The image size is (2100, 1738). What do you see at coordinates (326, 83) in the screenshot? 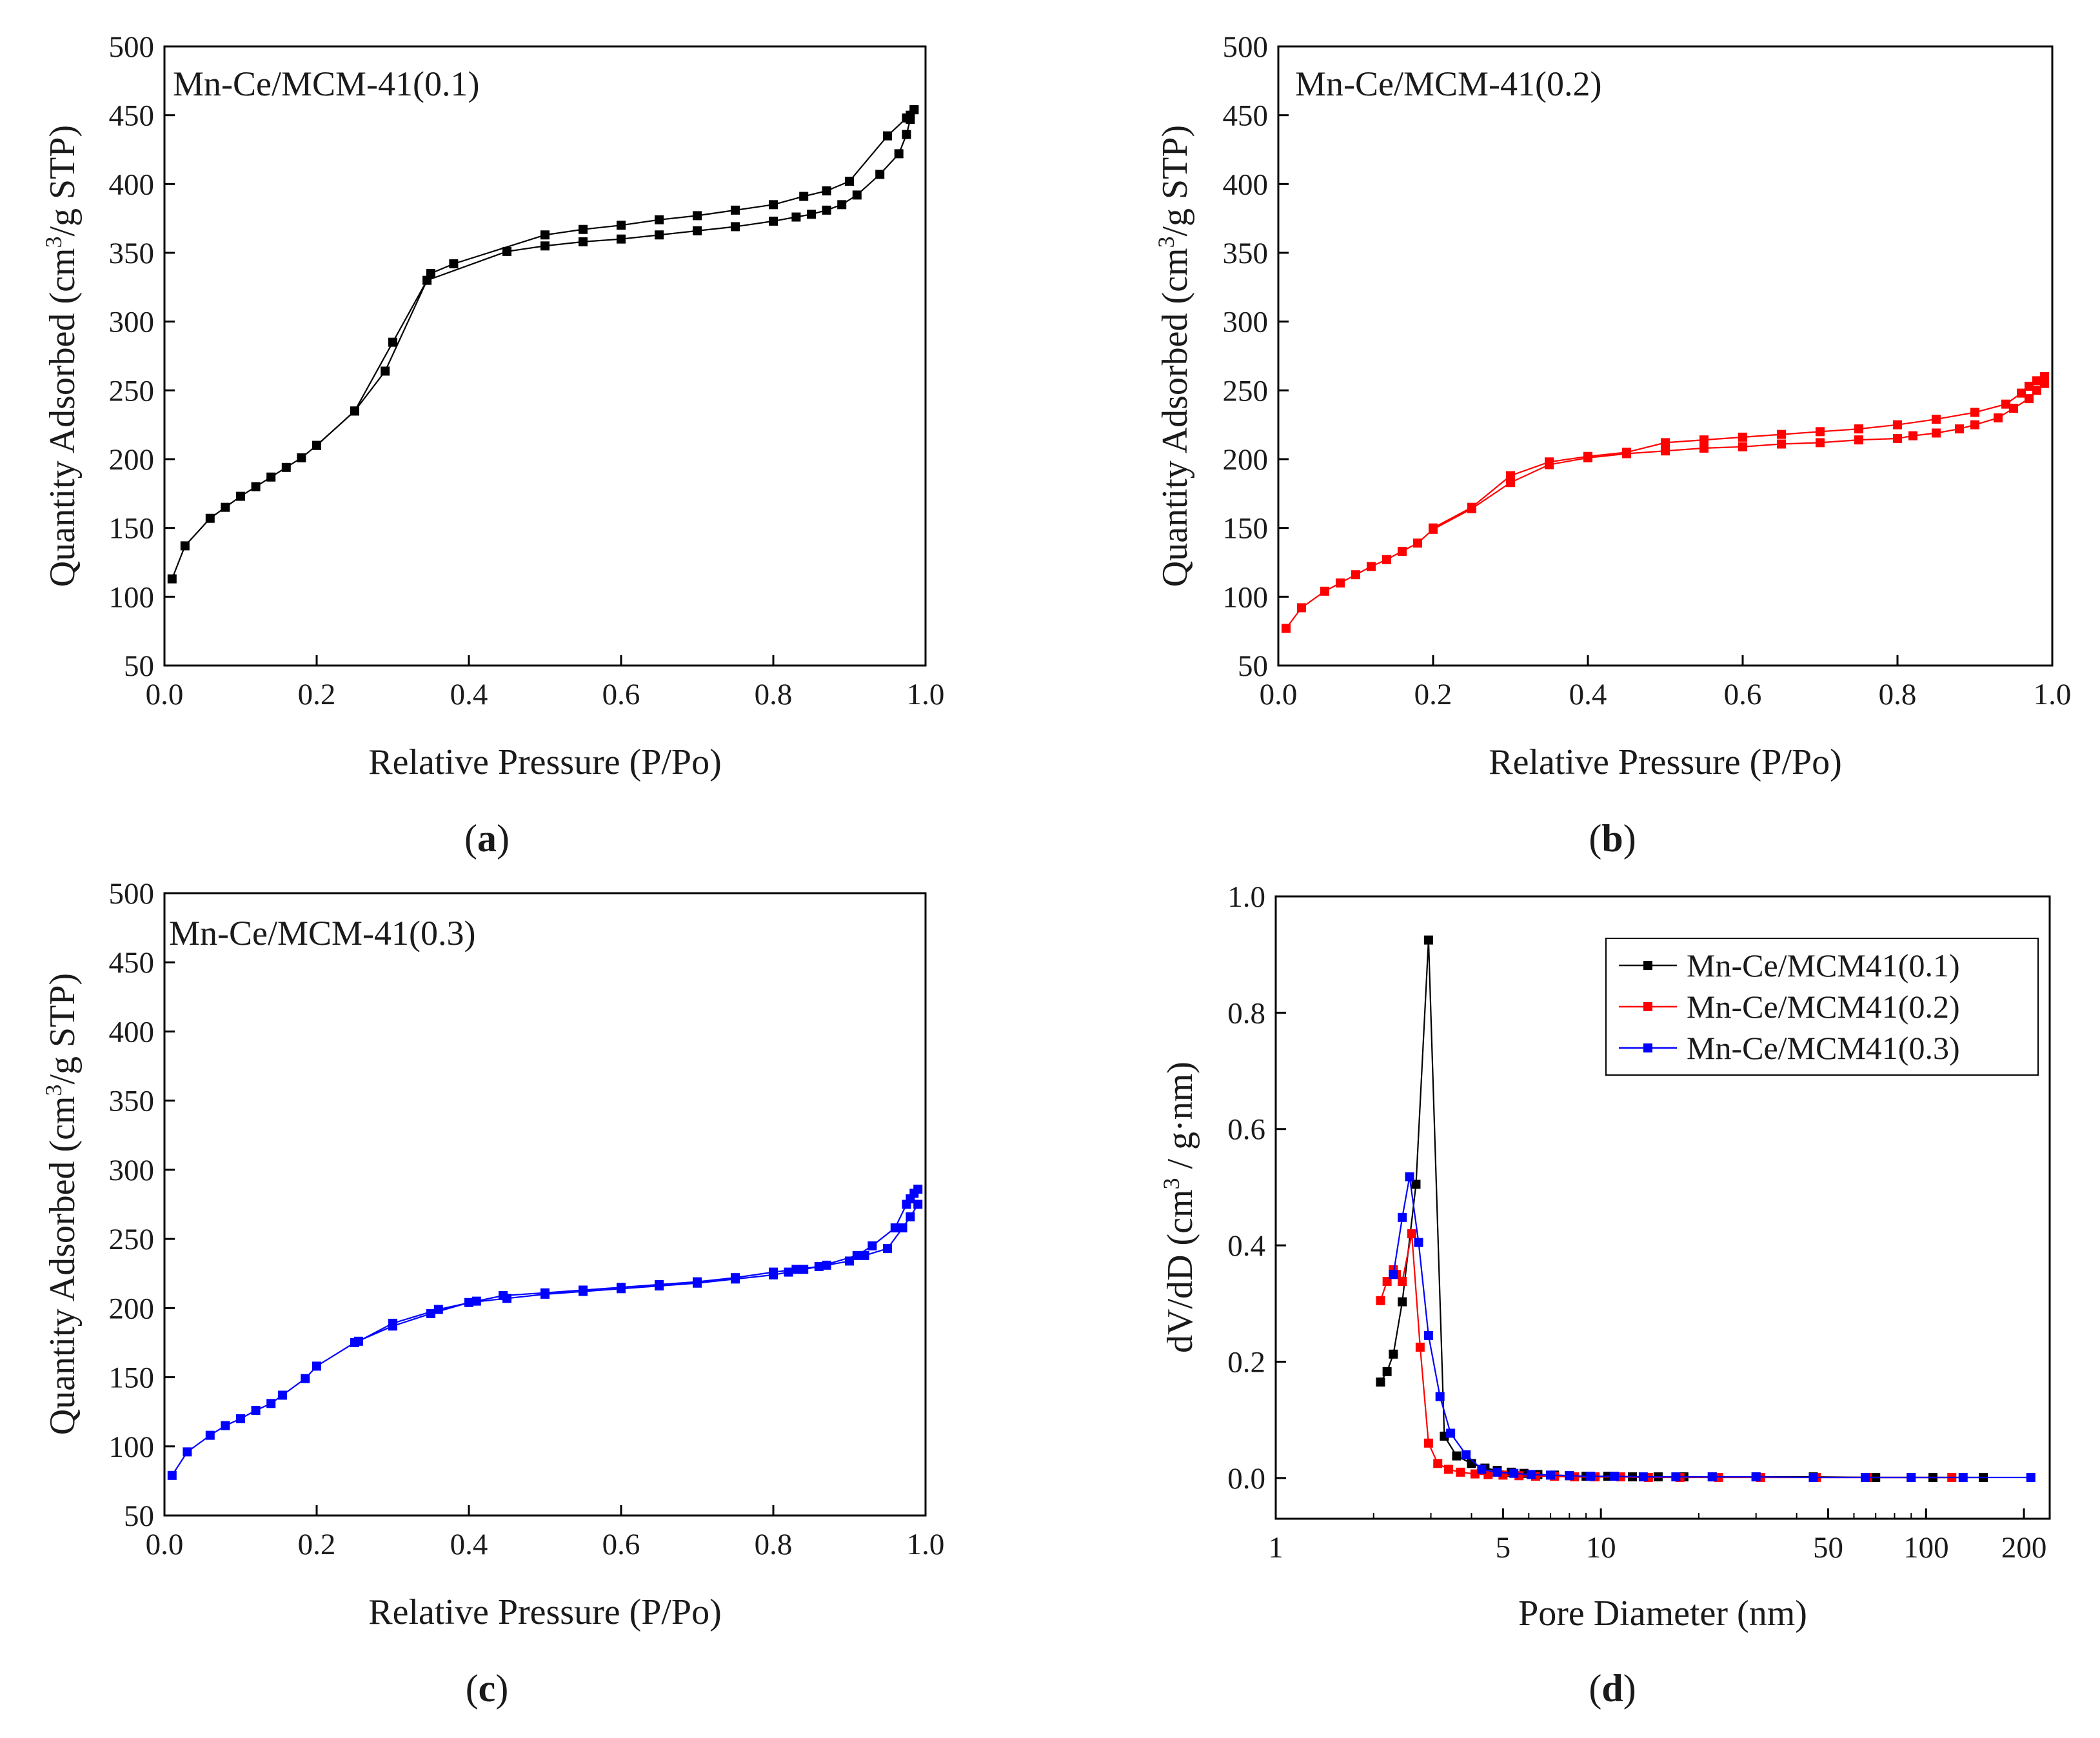
I see `panel-a-title: Mn-Ce/MCM-41(0.1)` at bounding box center [326, 83].